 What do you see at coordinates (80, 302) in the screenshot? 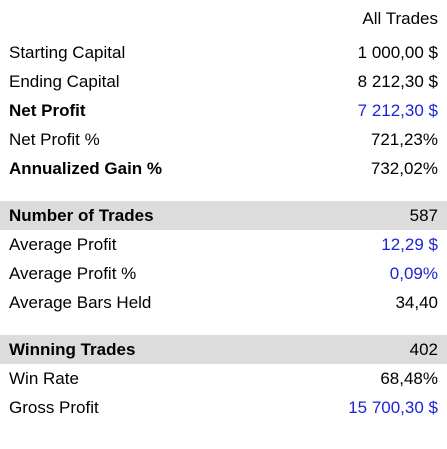
I see `average-bars-held-label: Average Bars Held` at bounding box center [80, 302].